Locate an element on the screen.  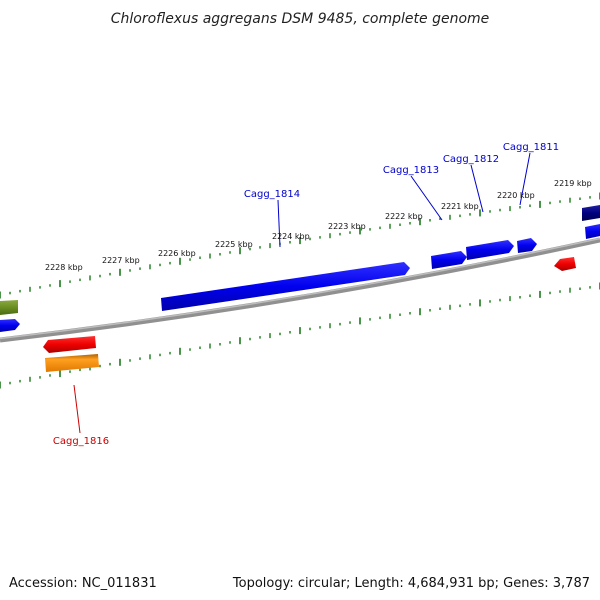
kbp-label: 2223 kbp is located at coordinates (347, 226).